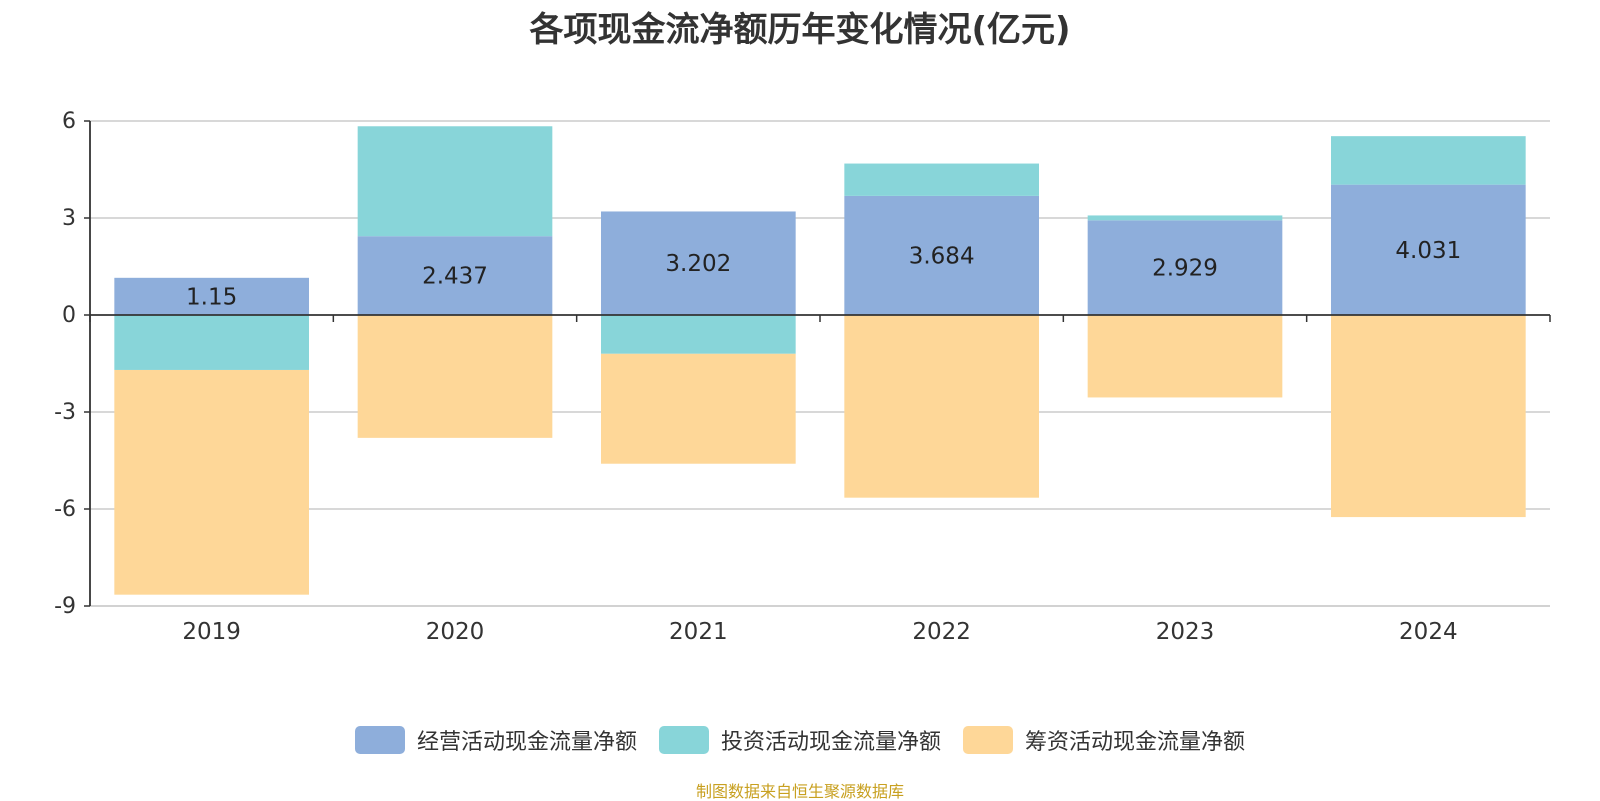 This screenshot has width=1600, height=801. I want to click on y-tick-label: 0, so click(69, 315).